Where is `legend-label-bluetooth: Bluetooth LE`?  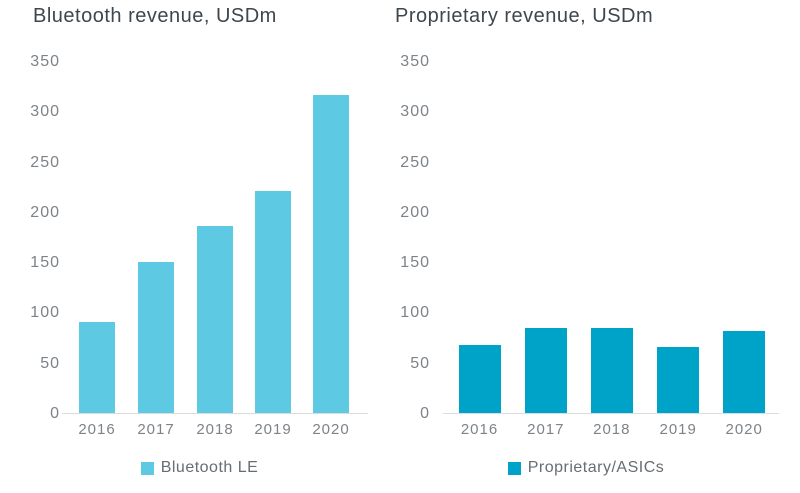 legend-label-bluetooth: Bluetooth LE is located at coordinates (209, 467).